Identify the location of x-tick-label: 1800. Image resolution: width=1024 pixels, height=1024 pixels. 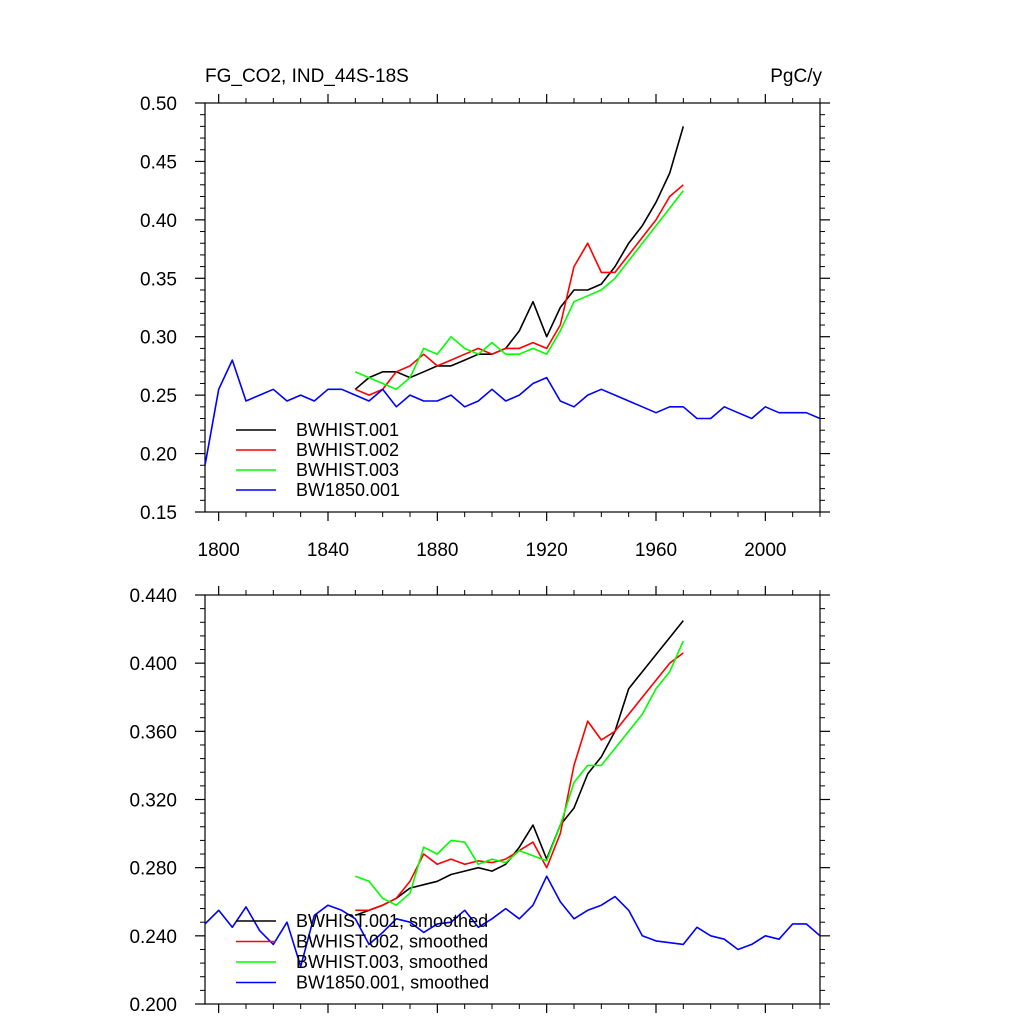
(219, 550).